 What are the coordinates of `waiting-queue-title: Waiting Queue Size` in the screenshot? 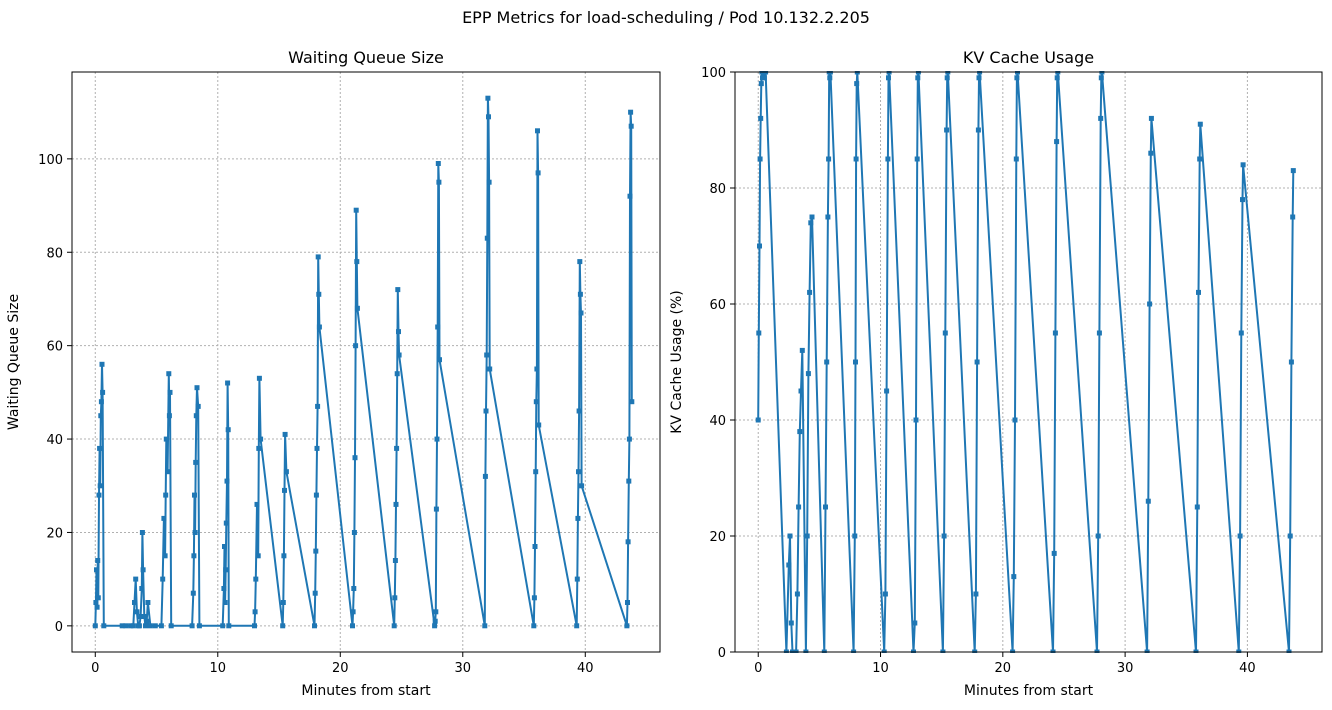 It's located at (366, 57).